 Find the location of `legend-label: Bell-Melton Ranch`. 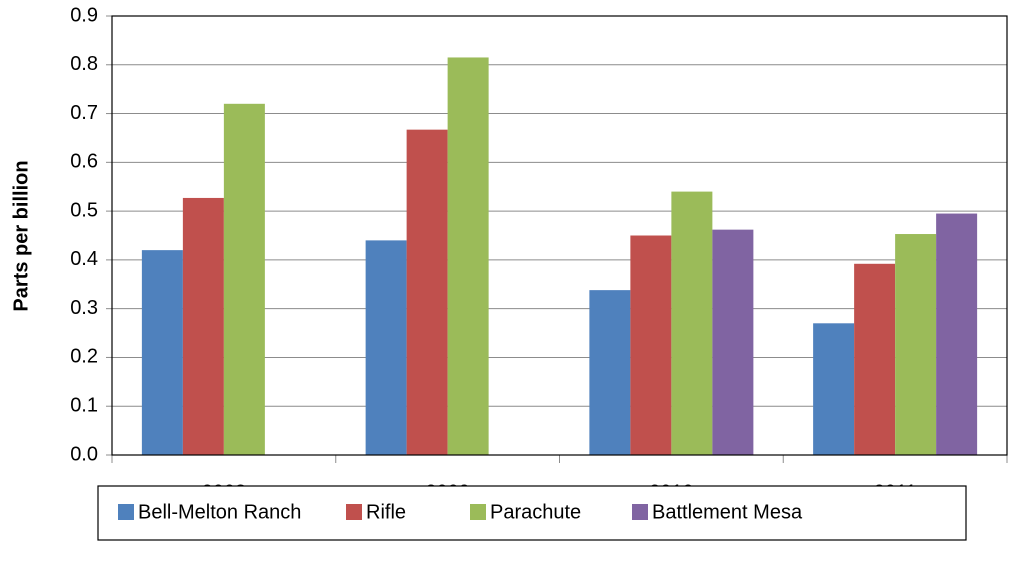

legend-label: Bell-Melton Ranch is located at coordinates (219, 512).